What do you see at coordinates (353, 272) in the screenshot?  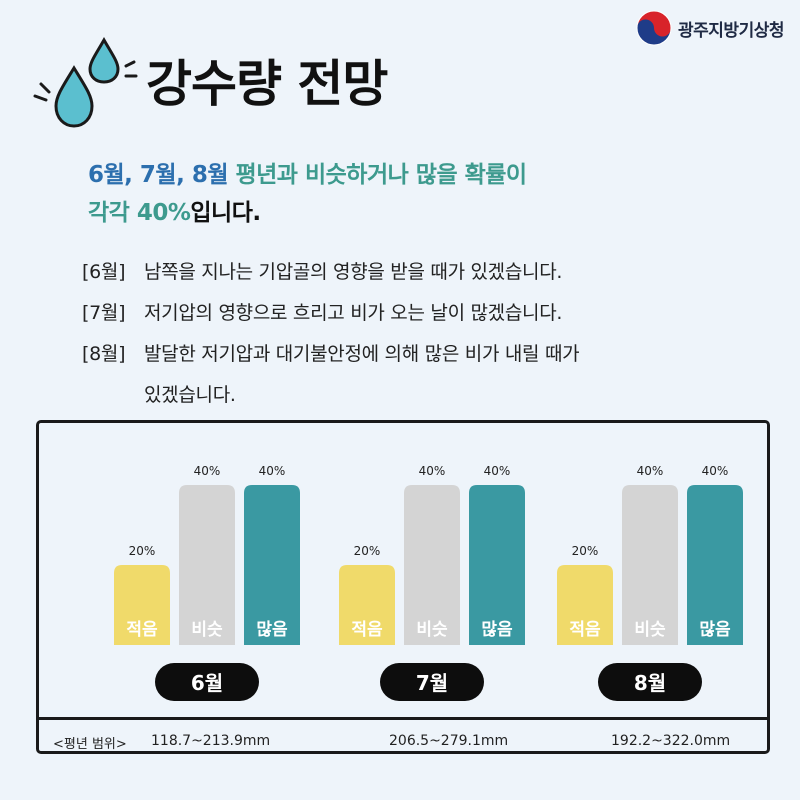 I see `detail-text: 남쪽을 지나는 기압골의 영향을 받을 때가 있겠습니다.` at bounding box center [353, 272].